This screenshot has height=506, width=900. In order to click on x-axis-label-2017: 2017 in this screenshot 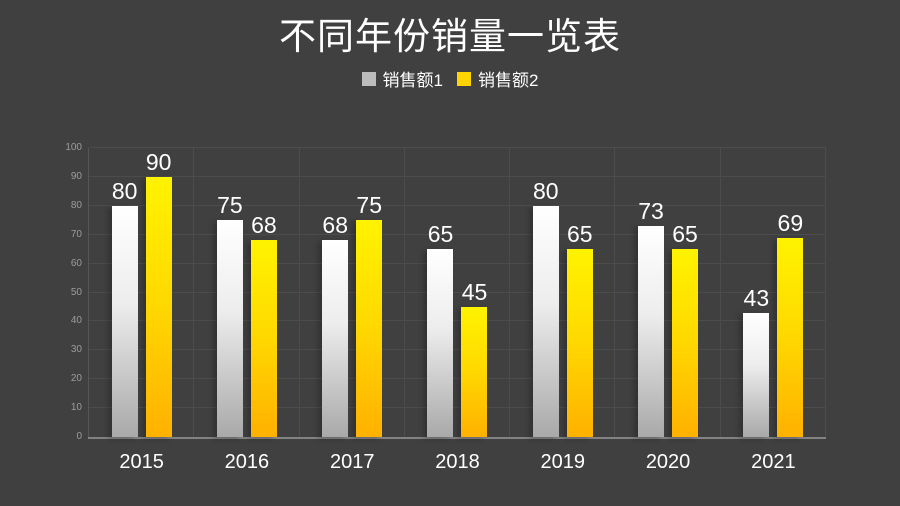, I will do `click(352, 462)`.